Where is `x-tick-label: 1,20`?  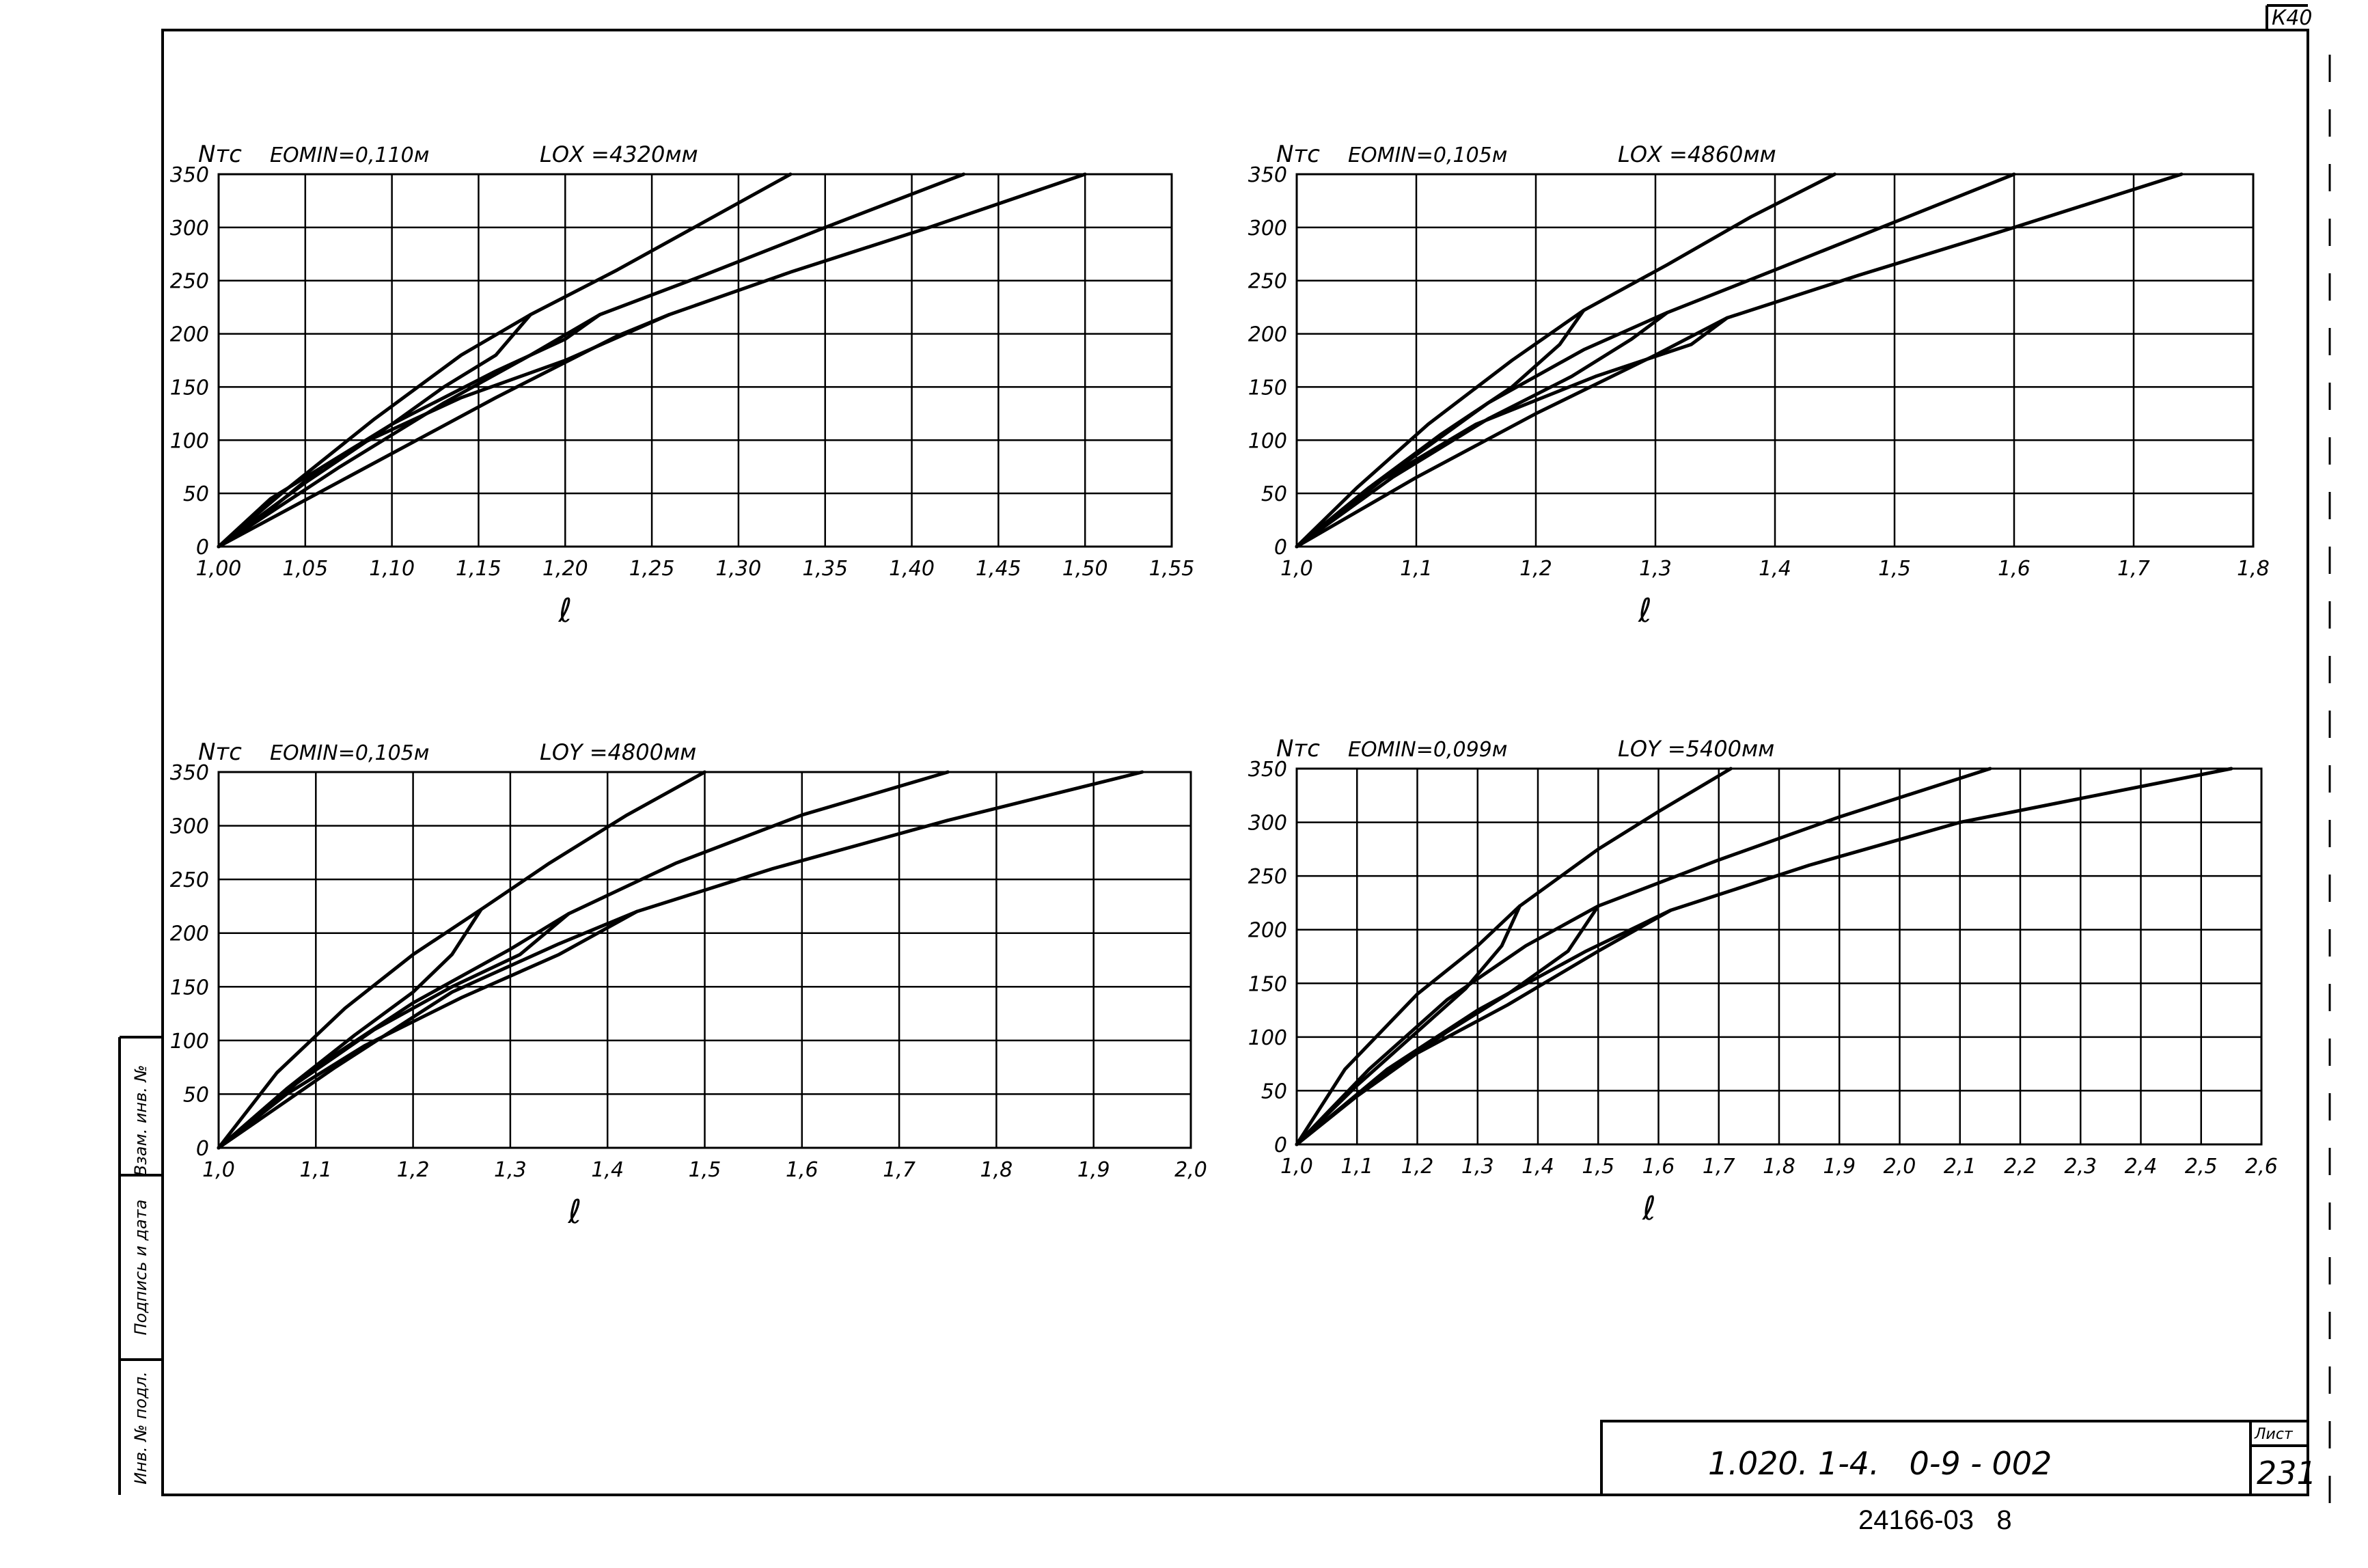 x-tick-label: 1,20 is located at coordinates (565, 569).